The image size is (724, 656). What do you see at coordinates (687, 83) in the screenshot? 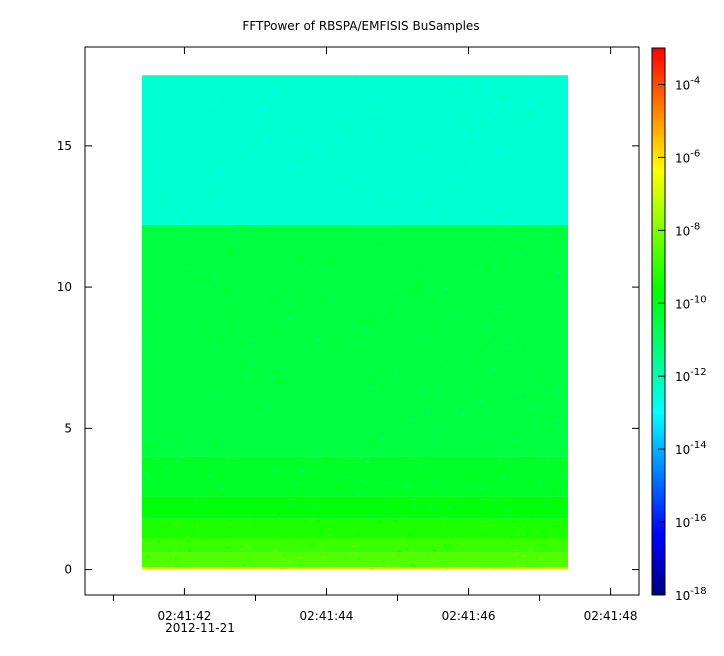
I see `colorbar-tick-label: 10-4` at bounding box center [687, 83].